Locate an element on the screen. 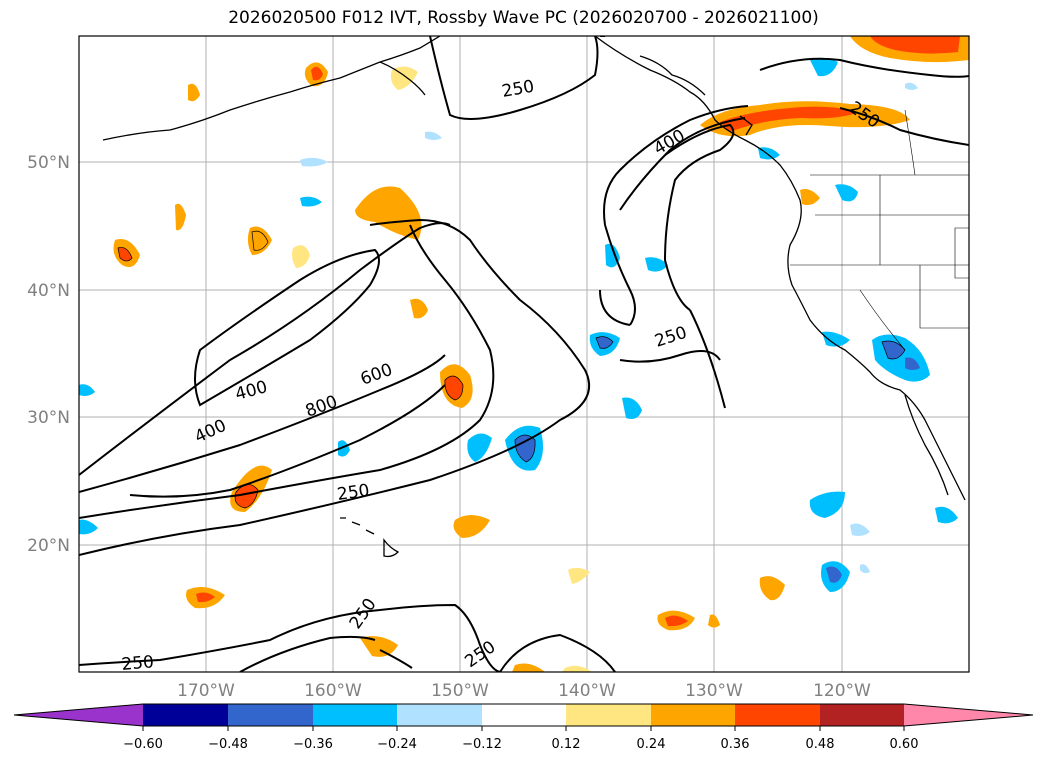 Image resolution: width=1047 pixels, height=765 pixels. latitude-labels: 50°N 40°N 30°N 20°N is located at coordinates (48, 354).